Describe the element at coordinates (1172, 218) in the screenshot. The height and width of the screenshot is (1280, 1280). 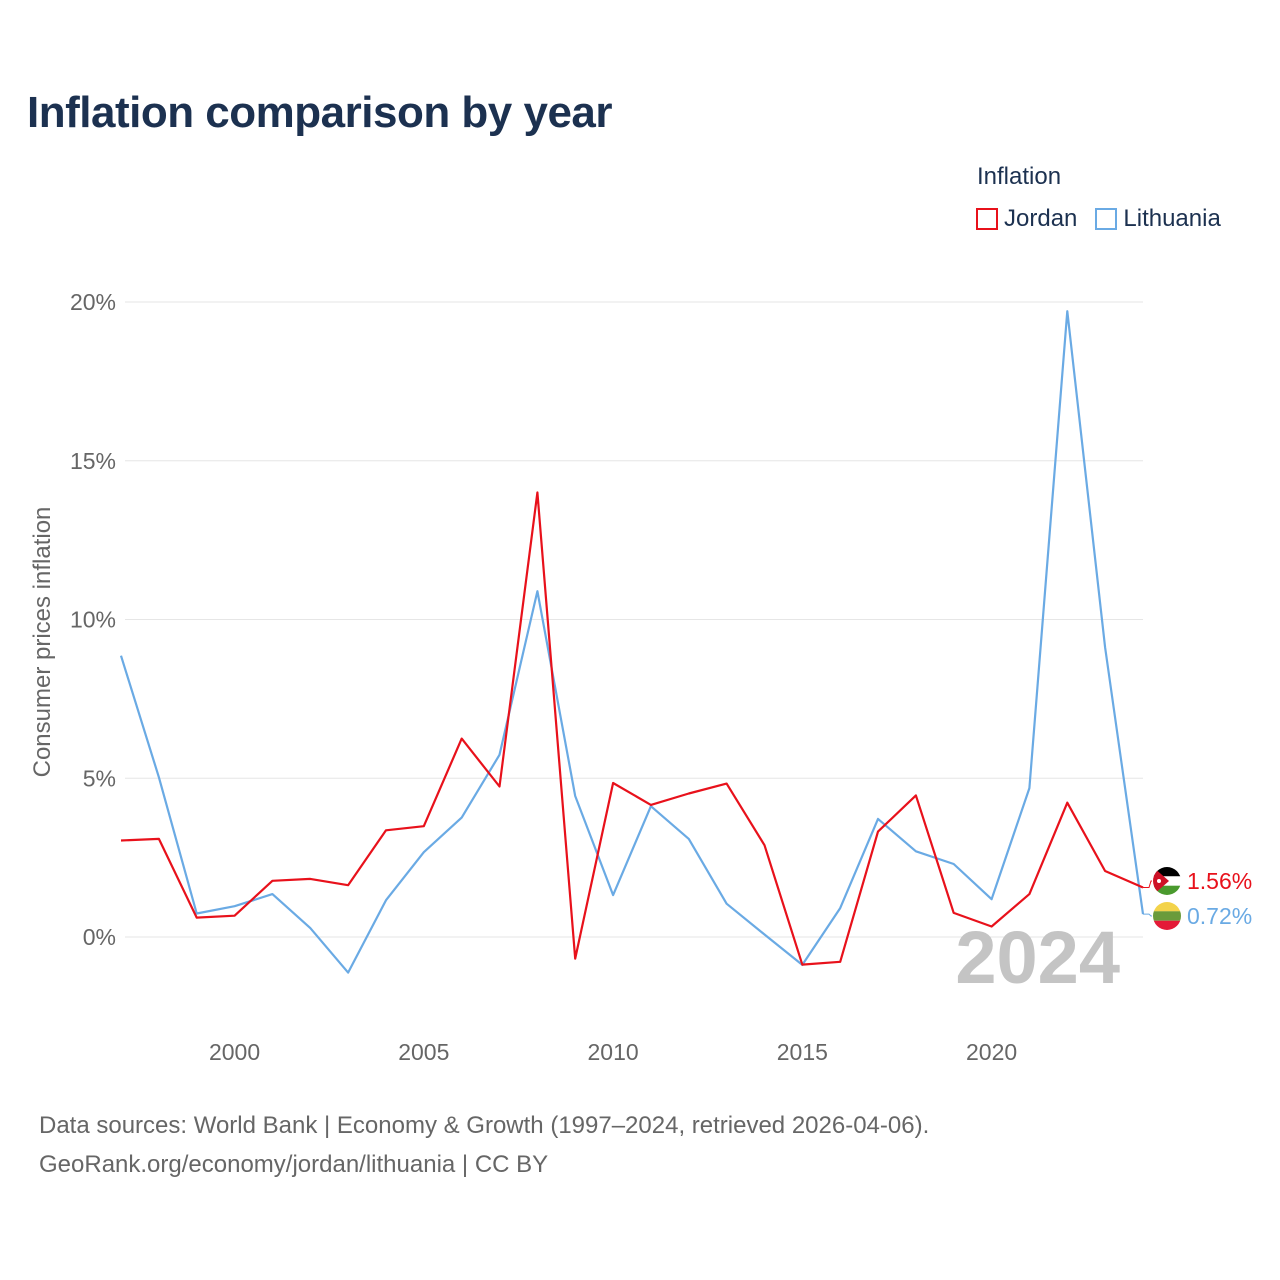
I see `legend-label-lithuania: Lithuania` at that location.